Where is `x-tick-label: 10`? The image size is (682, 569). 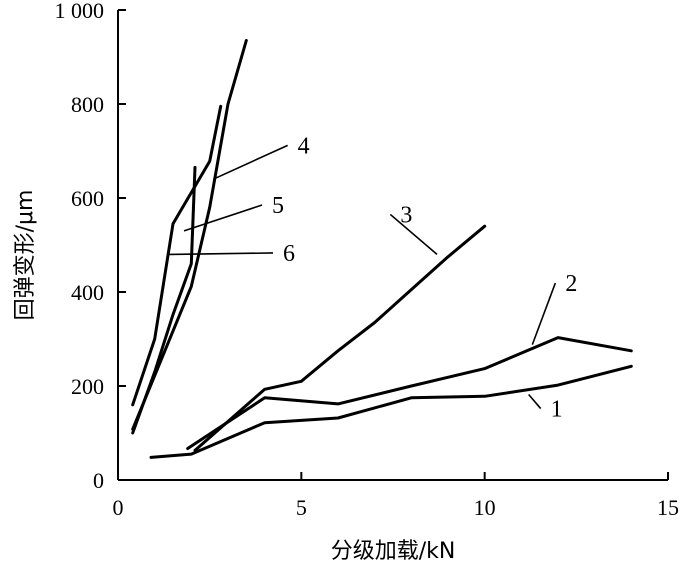
x-tick-label: 10 is located at coordinates (485, 507).